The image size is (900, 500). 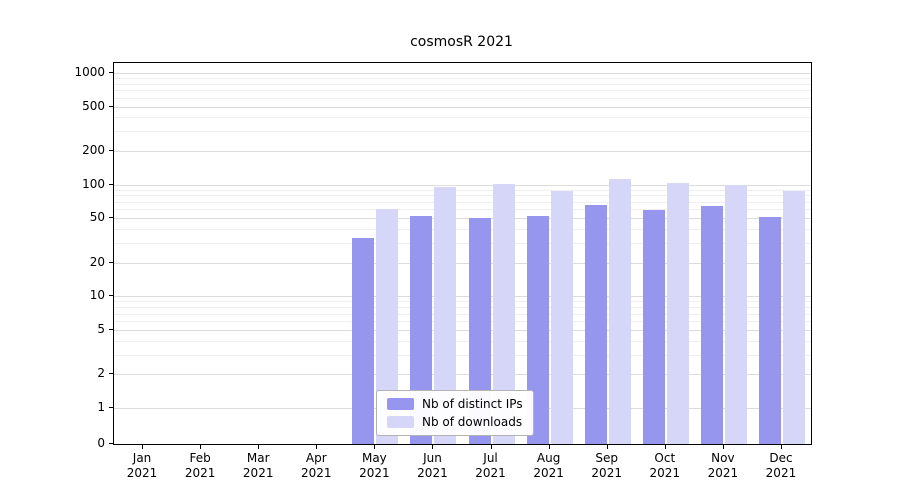 What do you see at coordinates (472, 422) in the screenshot?
I see `legend-label-downloads: Nb of downloads` at bounding box center [472, 422].